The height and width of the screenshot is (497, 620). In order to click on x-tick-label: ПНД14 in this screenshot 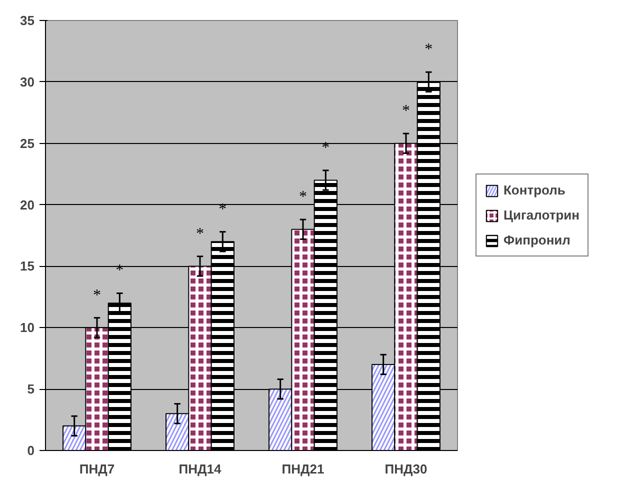, I will do `click(200, 469)`.